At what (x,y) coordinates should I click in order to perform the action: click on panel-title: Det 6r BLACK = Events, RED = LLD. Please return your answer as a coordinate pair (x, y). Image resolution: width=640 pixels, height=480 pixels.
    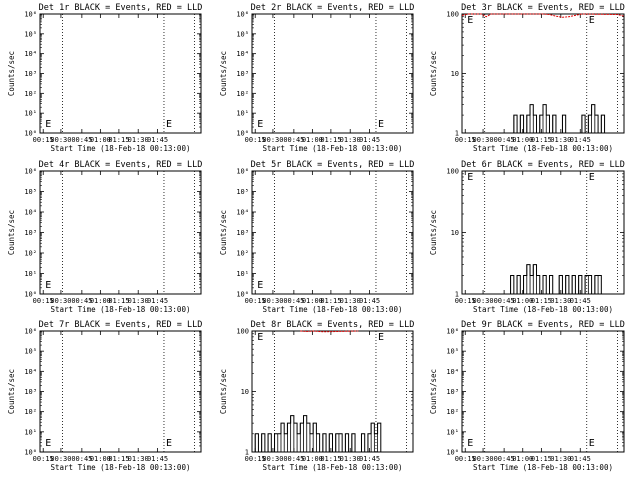
    Looking at the image, I should click on (543, 165).